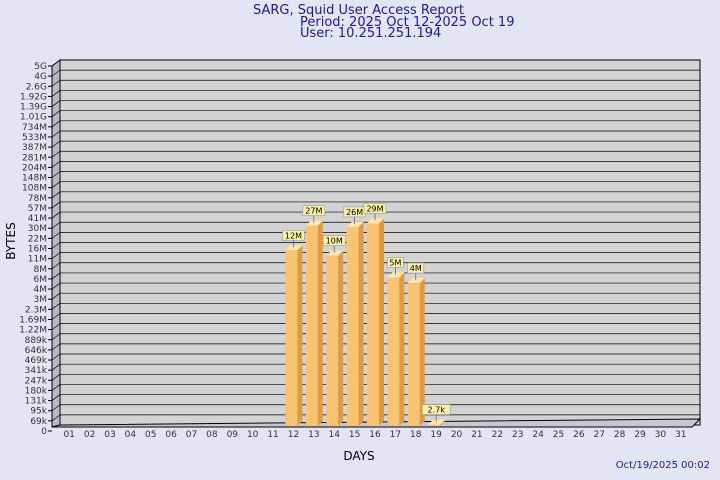 This screenshot has width=720, height=480. I want to click on y-tick-label: 41M, so click(37, 219).